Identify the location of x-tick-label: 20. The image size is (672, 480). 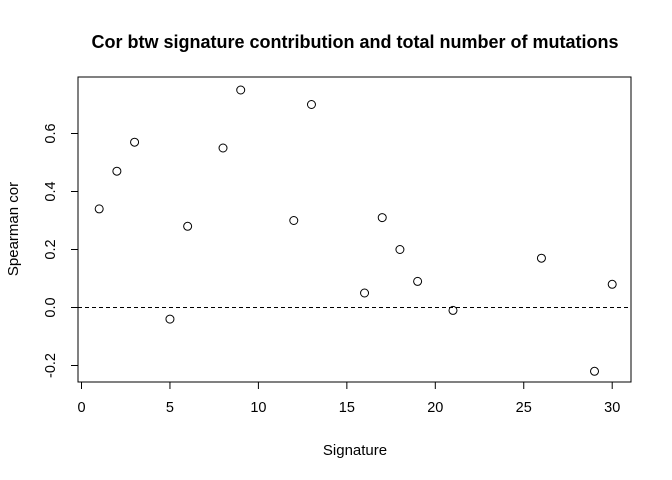
(435, 408).